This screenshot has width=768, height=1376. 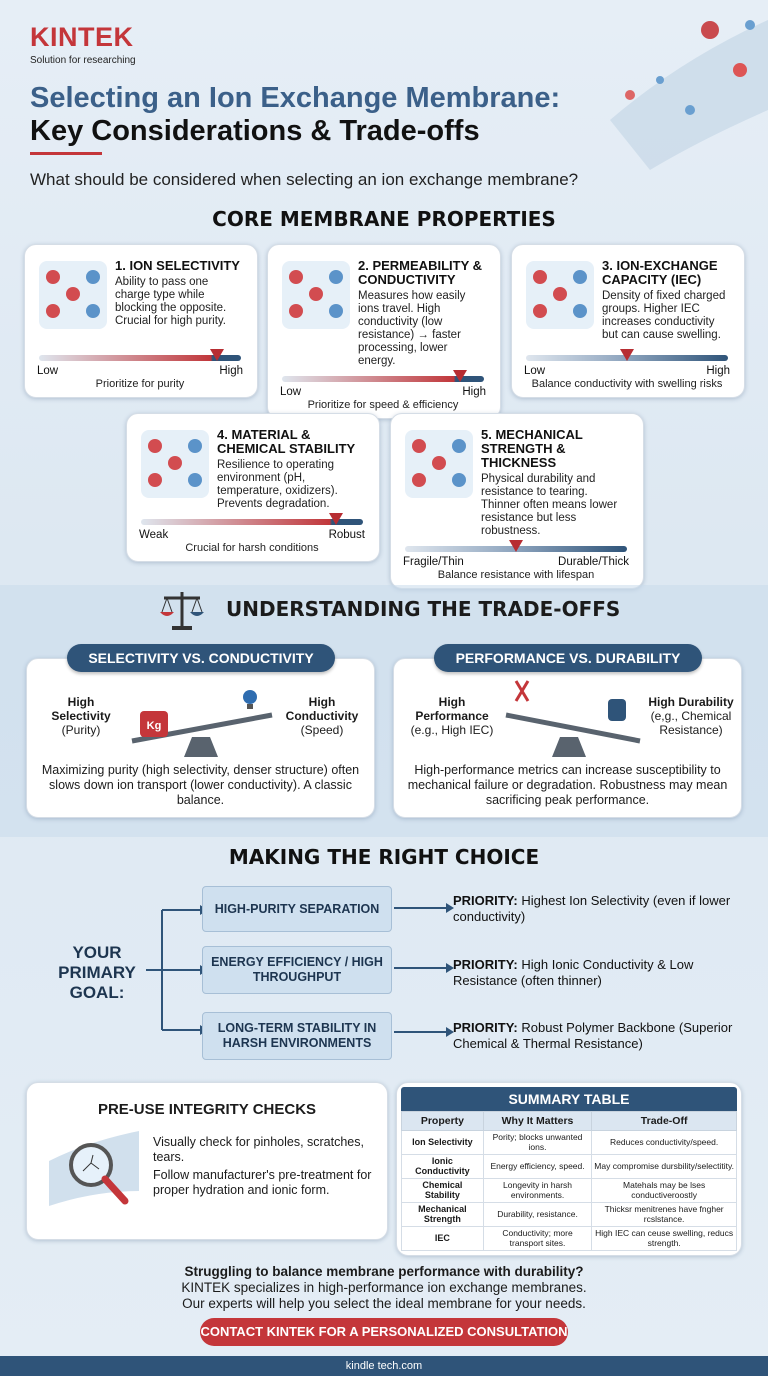 What do you see at coordinates (433, 562) in the screenshot?
I see `low-label: Fragile/Thin` at bounding box center [433, 562].